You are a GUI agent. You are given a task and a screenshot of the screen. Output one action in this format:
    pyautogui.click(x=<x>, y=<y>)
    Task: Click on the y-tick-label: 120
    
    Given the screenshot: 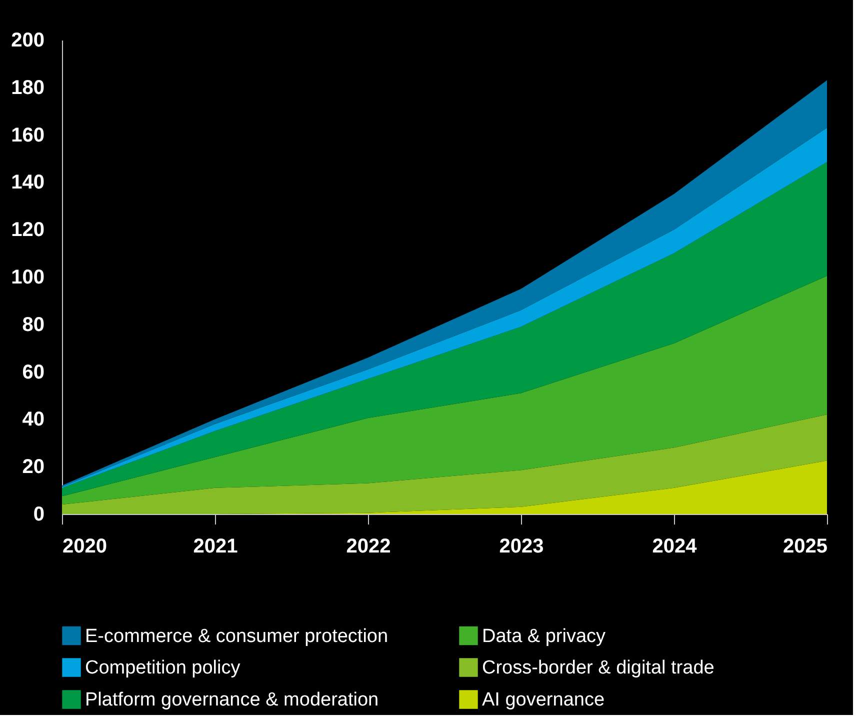 What is the action you would take?
    pyautogui.click(x=27, y=230)
    